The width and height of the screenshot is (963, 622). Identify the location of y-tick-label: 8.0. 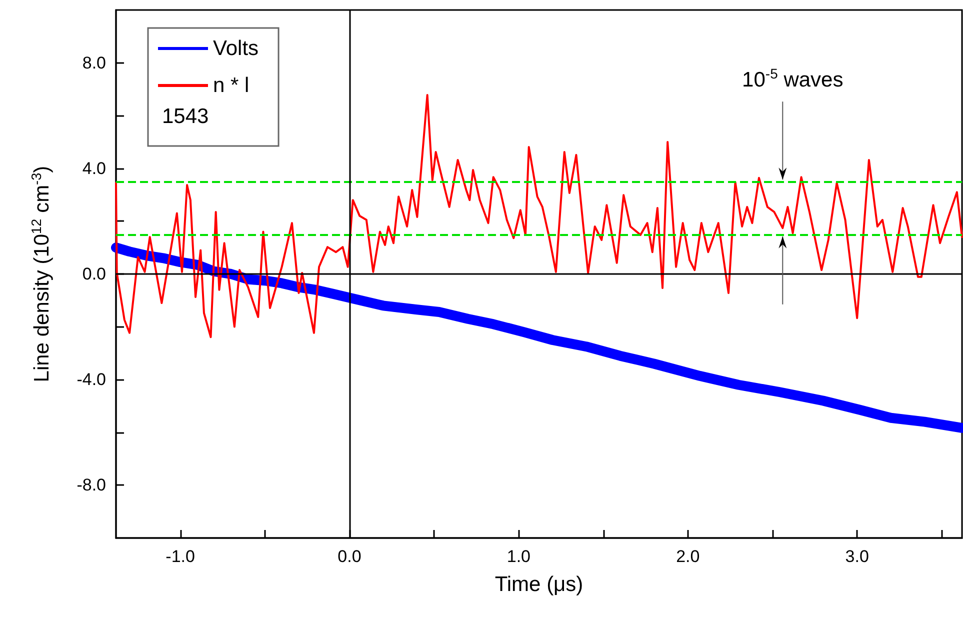
(94, 62).